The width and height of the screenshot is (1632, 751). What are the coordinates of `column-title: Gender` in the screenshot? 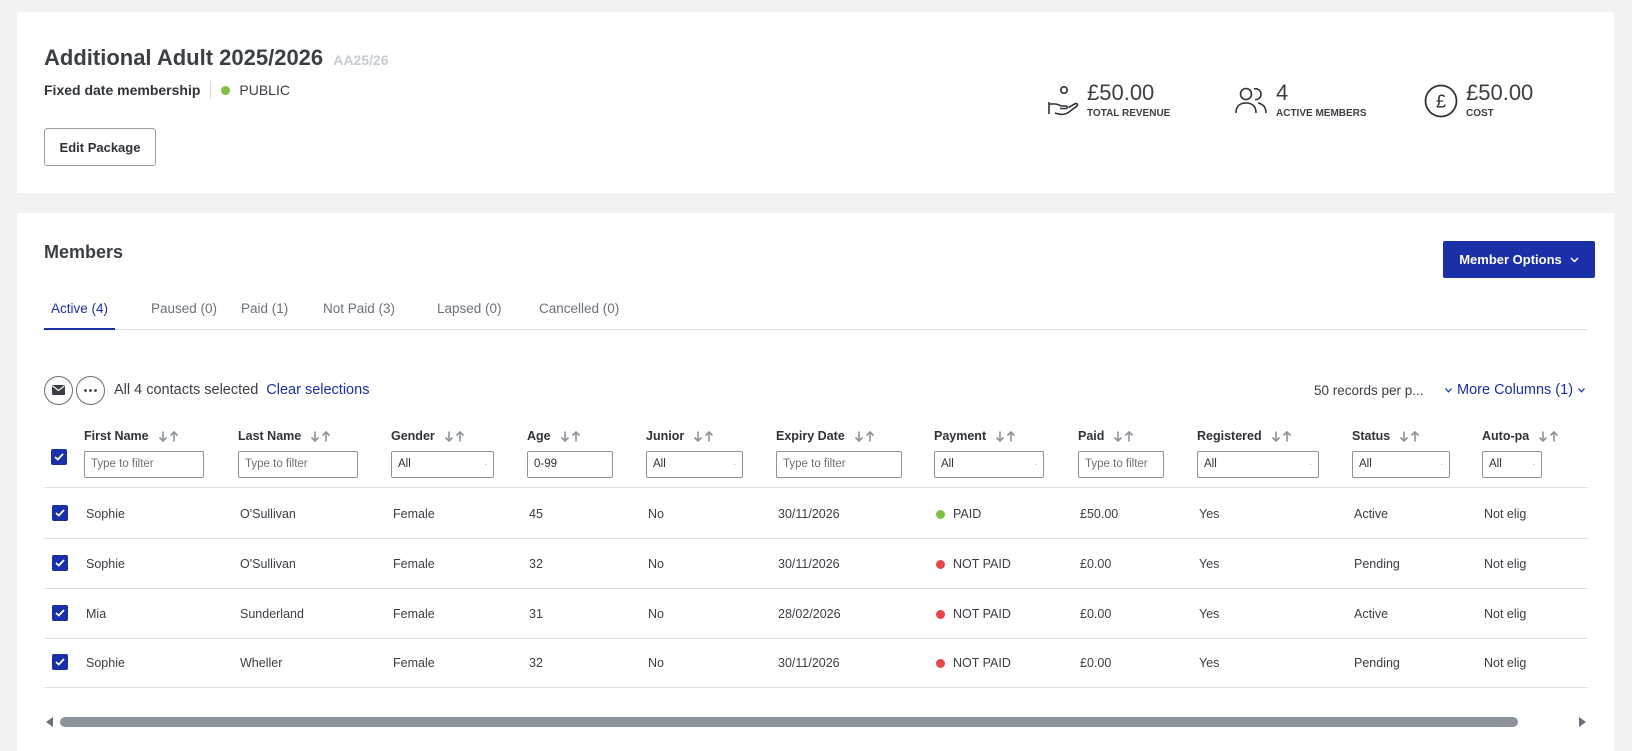 It's located at (413, 436).